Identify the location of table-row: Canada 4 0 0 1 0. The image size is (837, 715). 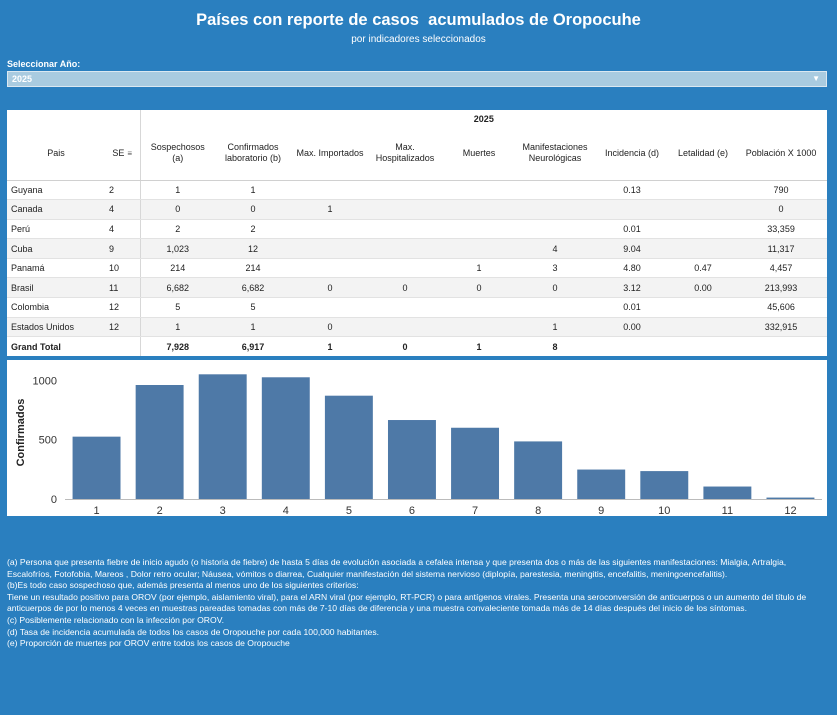
(417, 209).